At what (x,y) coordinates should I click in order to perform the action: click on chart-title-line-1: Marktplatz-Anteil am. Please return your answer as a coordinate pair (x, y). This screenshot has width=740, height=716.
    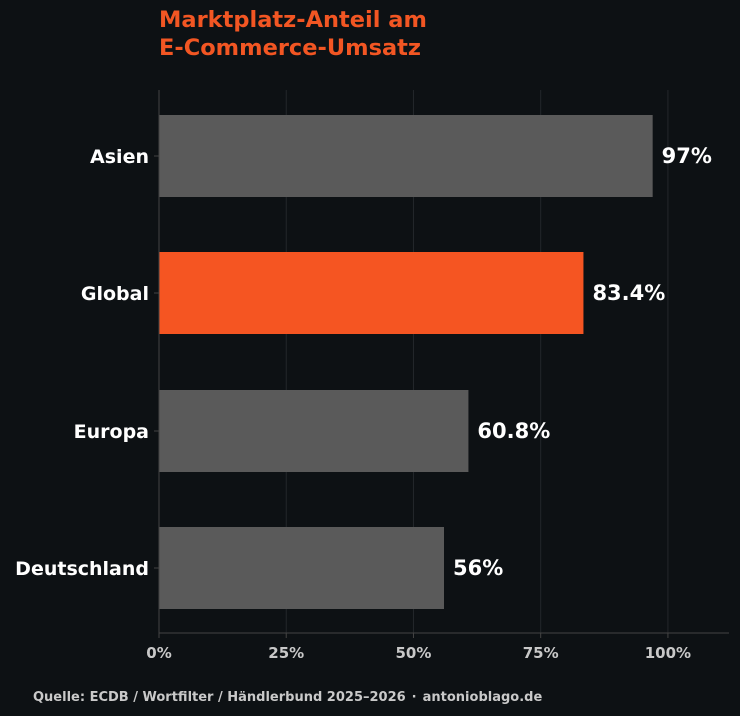
    Looking at the image, I should click on (293, 20).